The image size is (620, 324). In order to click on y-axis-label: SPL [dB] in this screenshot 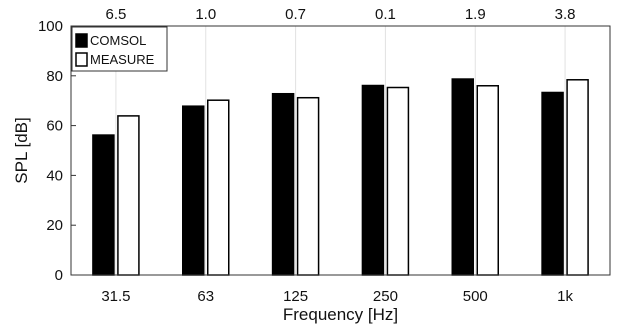, I will do `click(21, 150)`.